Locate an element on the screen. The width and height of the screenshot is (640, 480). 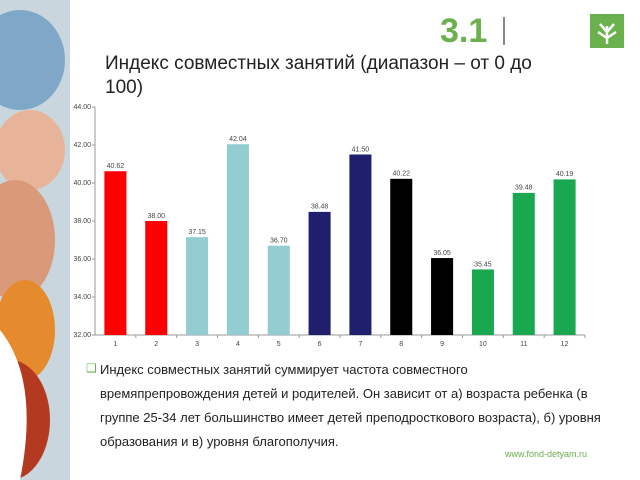
y-tick-label: 36.00 is located at coordinates (82, 259).